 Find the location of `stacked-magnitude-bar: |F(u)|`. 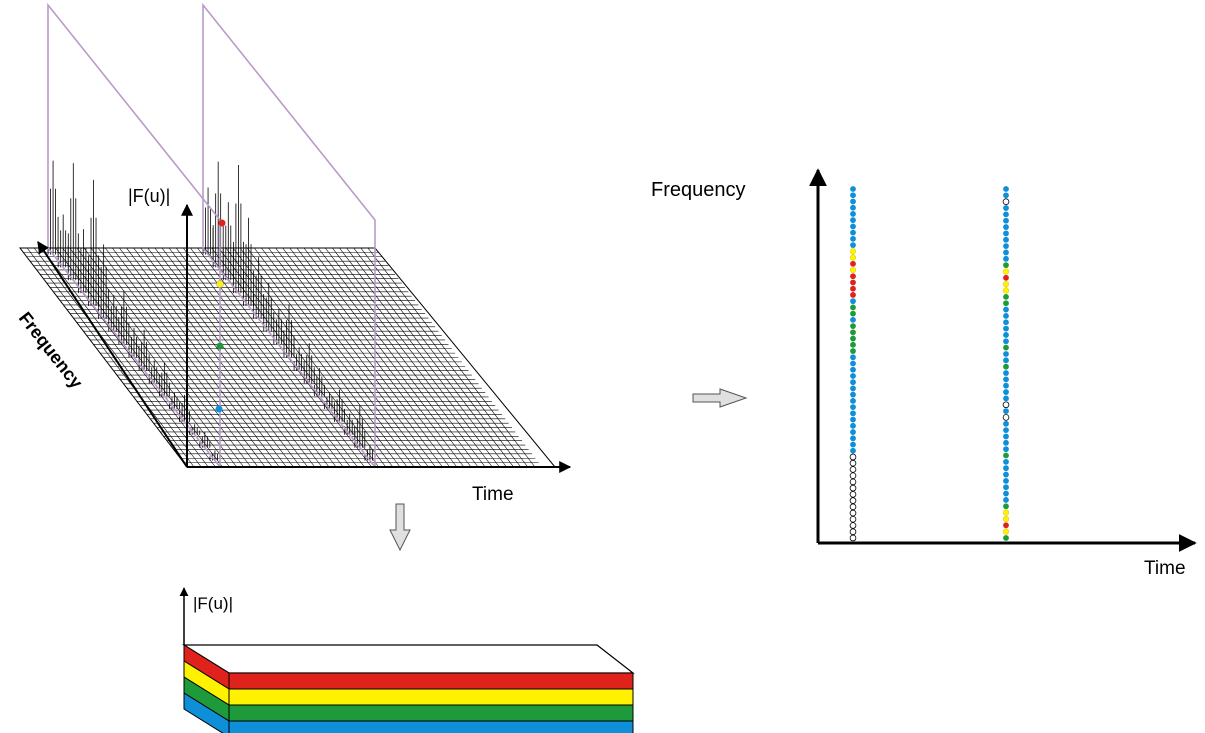

stacked-magnitude-bar: |F(u)| is located at coordinates (407, 660).